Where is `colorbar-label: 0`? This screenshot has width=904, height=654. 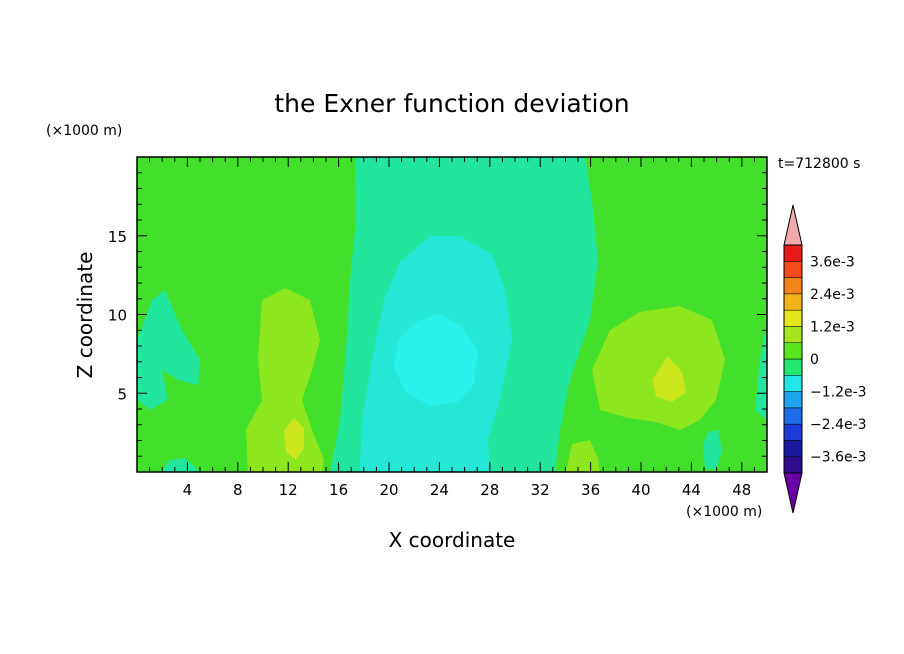 colorbar-label: 0 is located at coordinates (814, 360).